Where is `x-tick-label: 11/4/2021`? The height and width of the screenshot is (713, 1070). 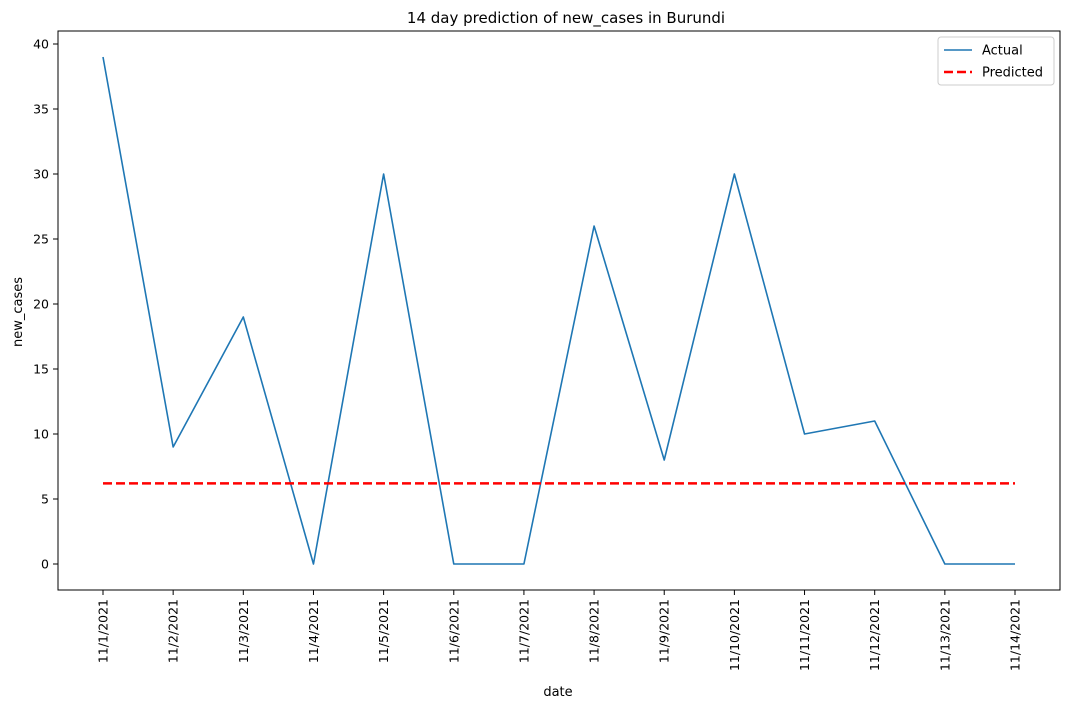 x-tick-label: 11/4/2021 is located at coordinates (313, 631).